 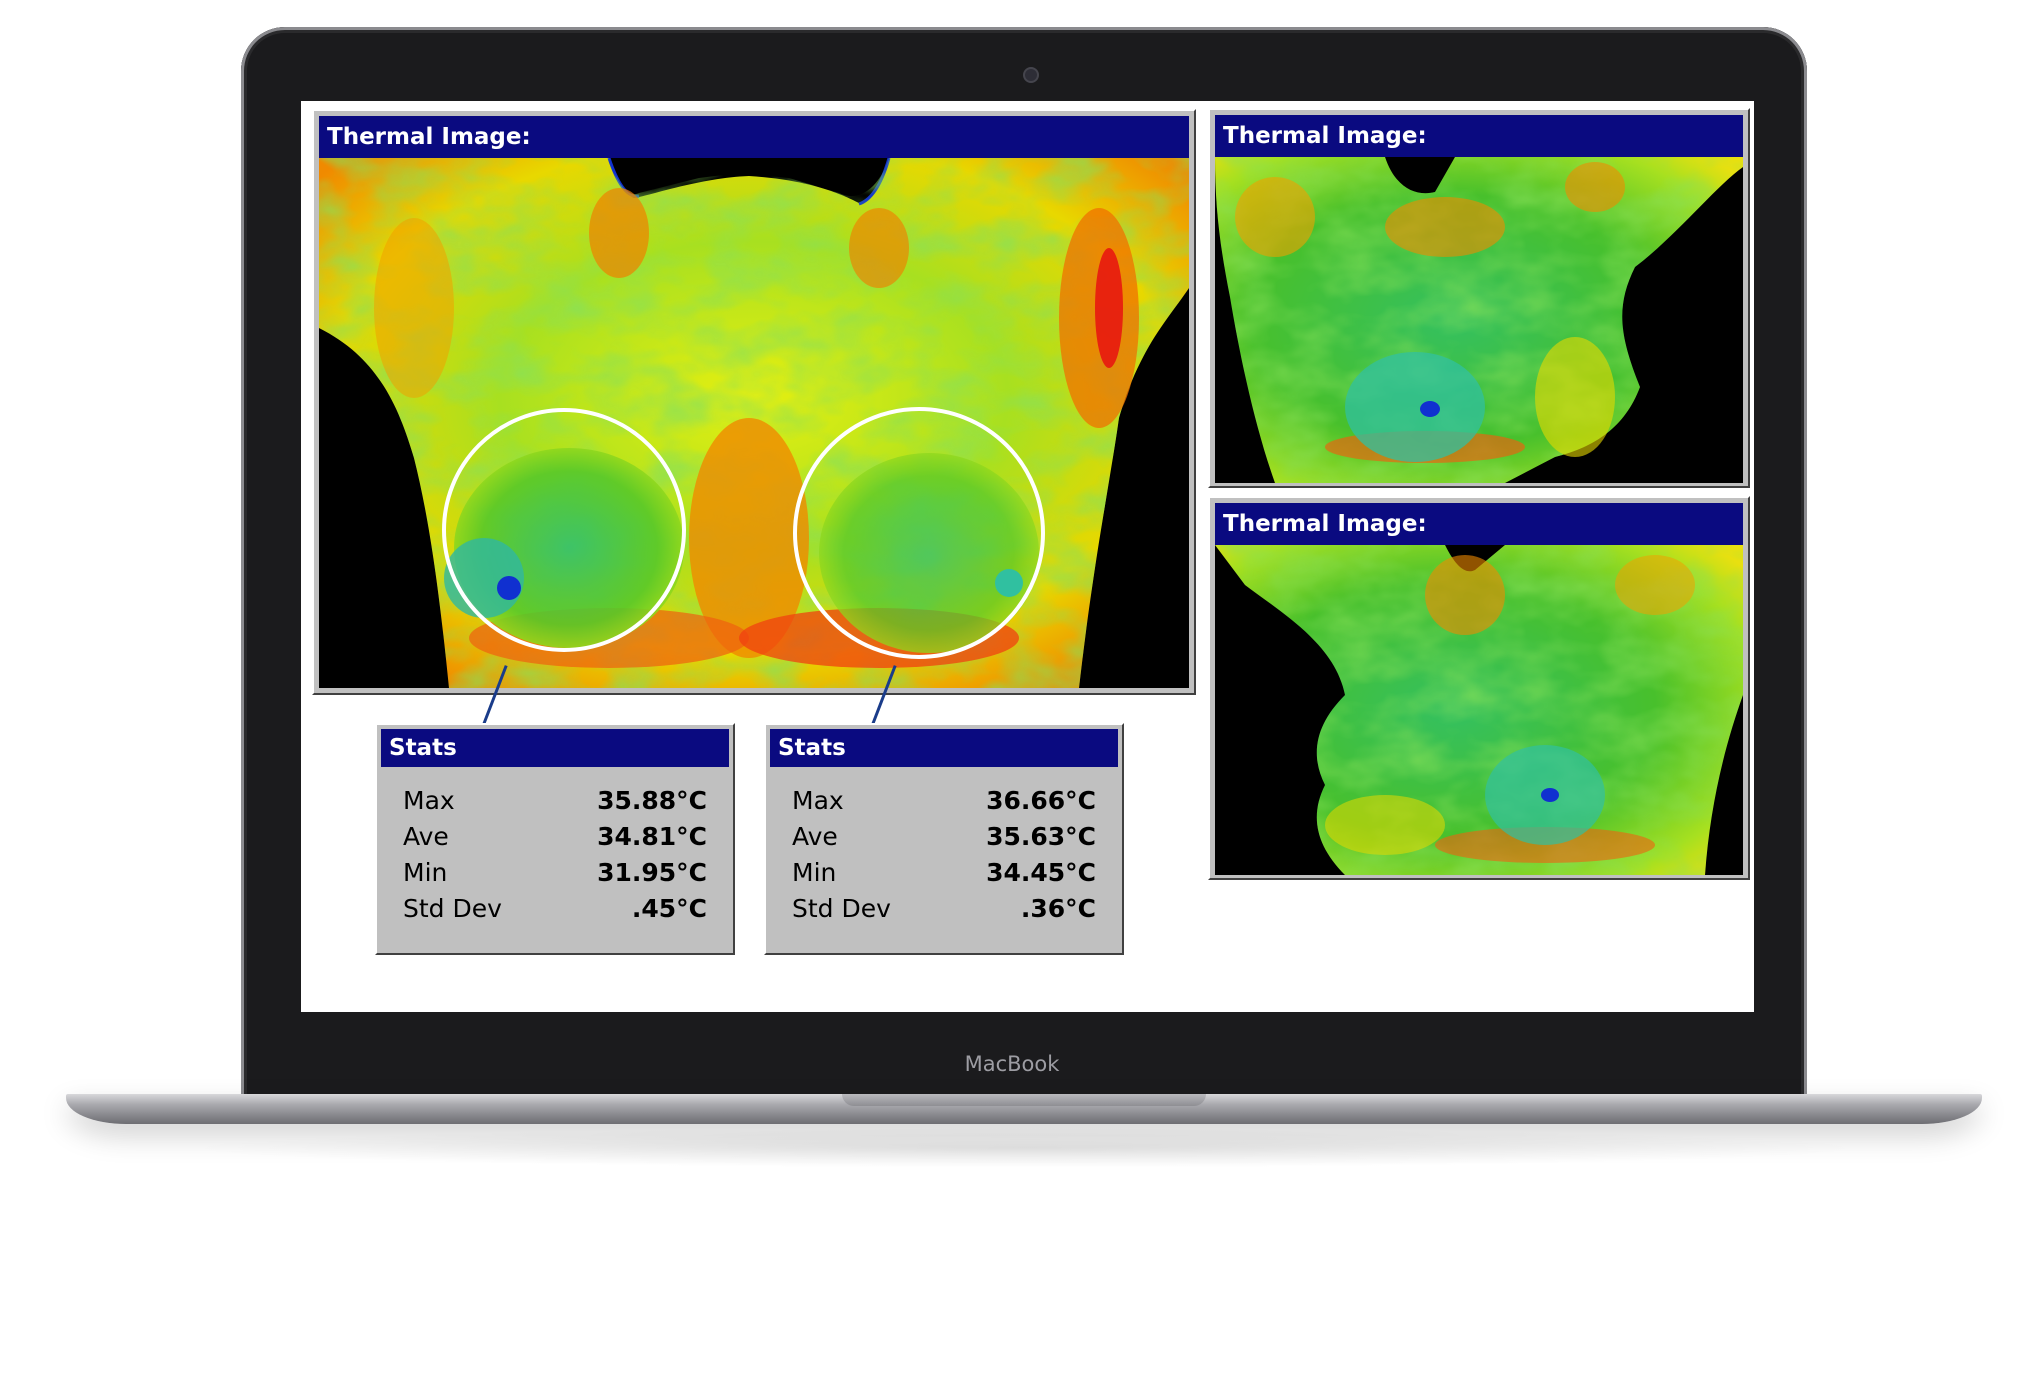 What do you see at coordinates (919, 533) in the screenshot?
I see `roi-circle-left-breast` at bounding box center [919, 533].